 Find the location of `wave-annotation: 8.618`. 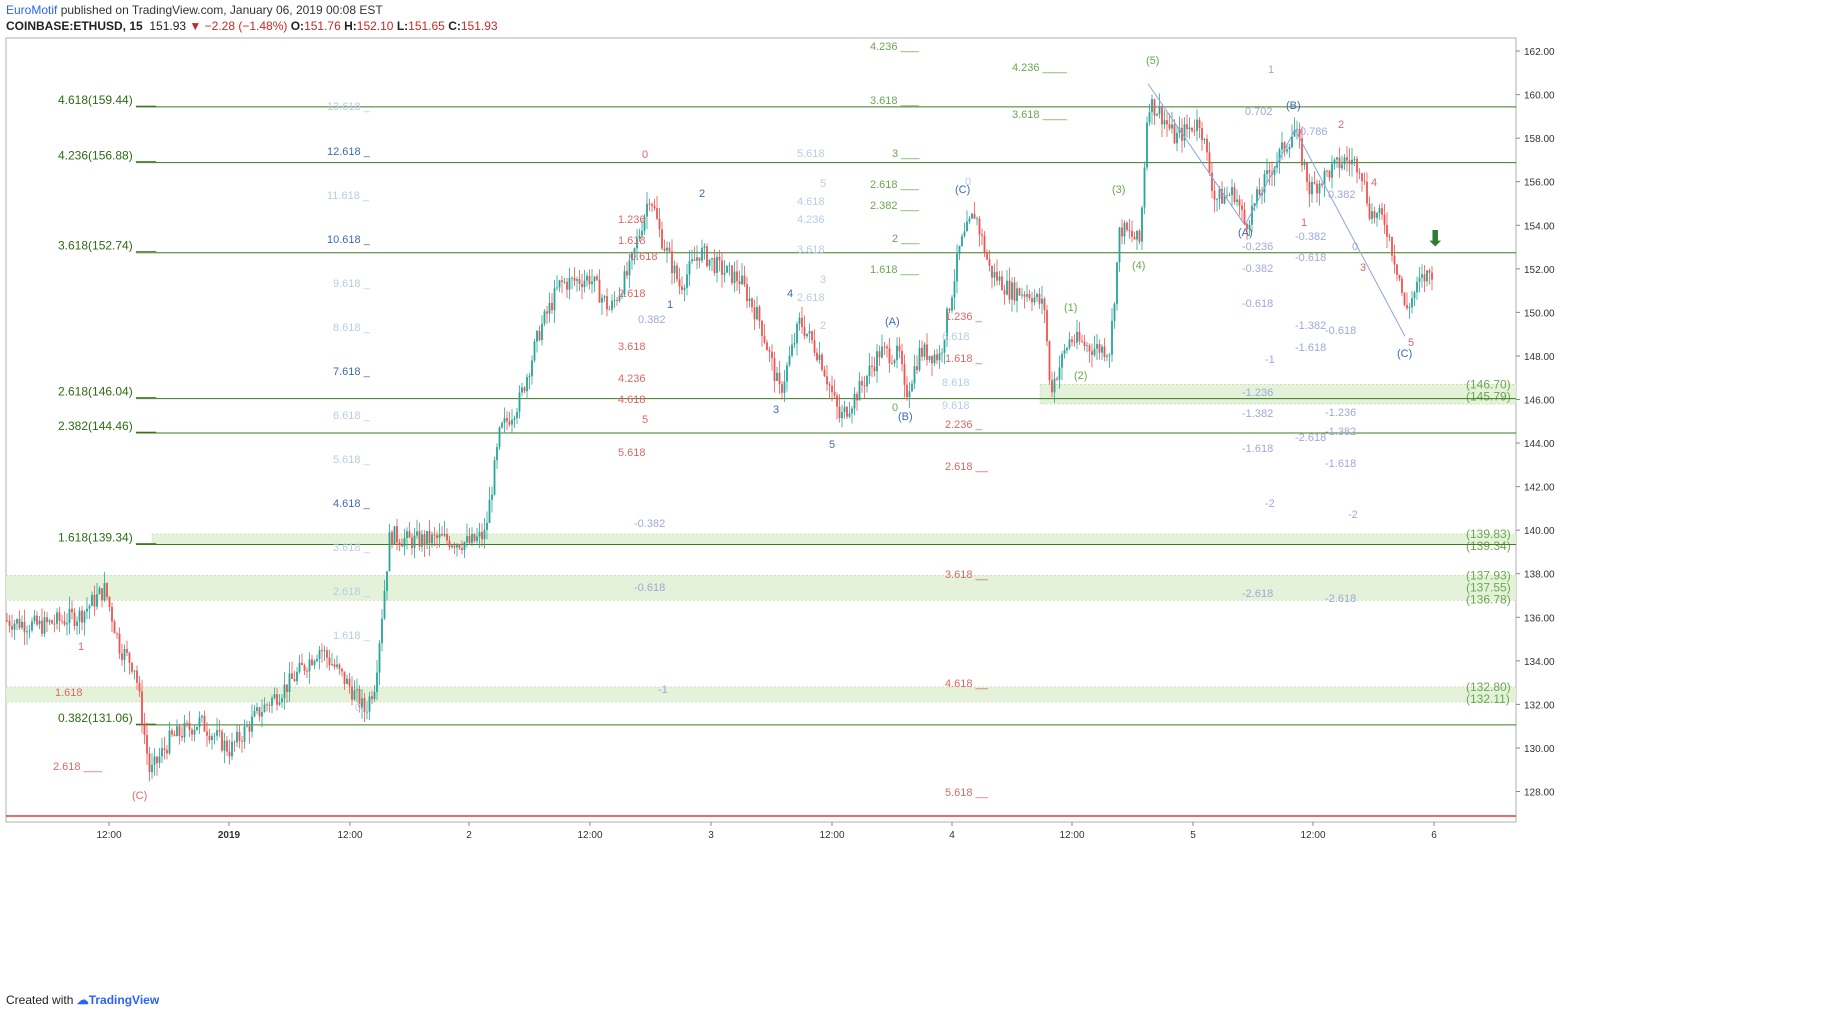

wave-annotation: 8.618 is located at coordinates (956, 383).